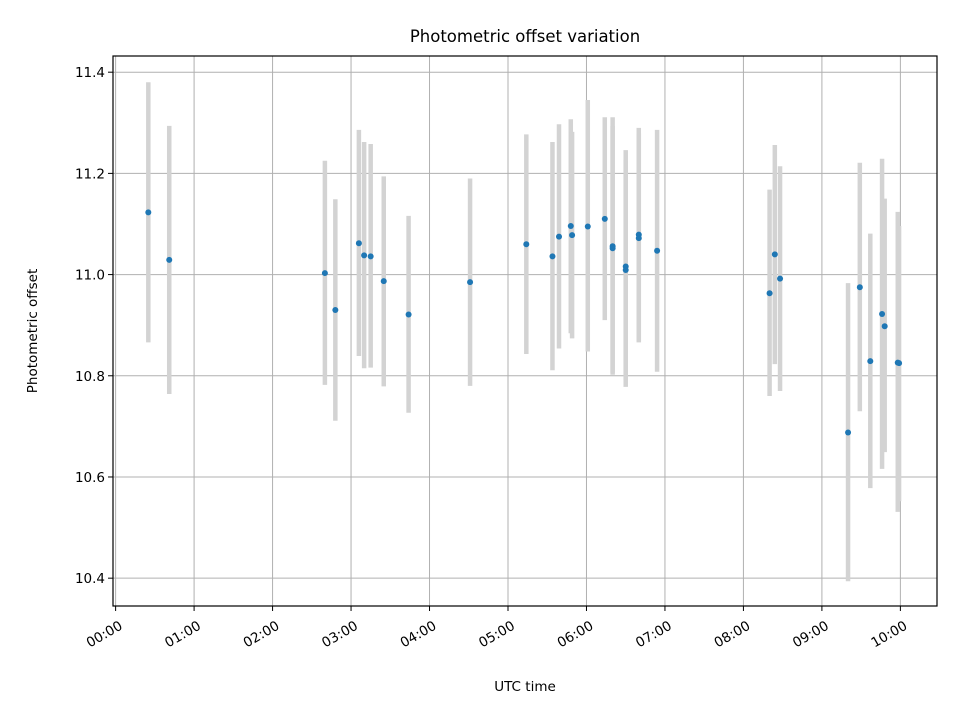 The height and width of the screenshot is (720, 960). I want to click on y-tick-label: 10.6, so click(90, 478).